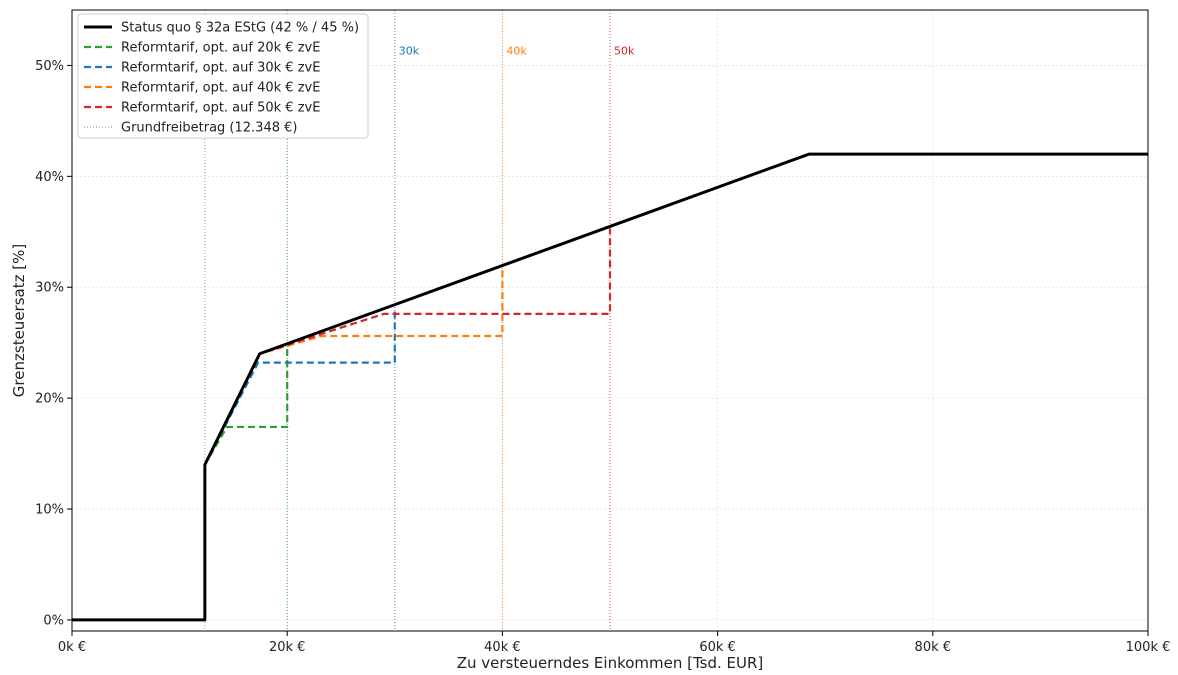 The image size is (1178, 675). What do you see at coordinates (53, 620) in the screenshot?
I see `y-tick-label: 0%` at bounding box center [53, 620].